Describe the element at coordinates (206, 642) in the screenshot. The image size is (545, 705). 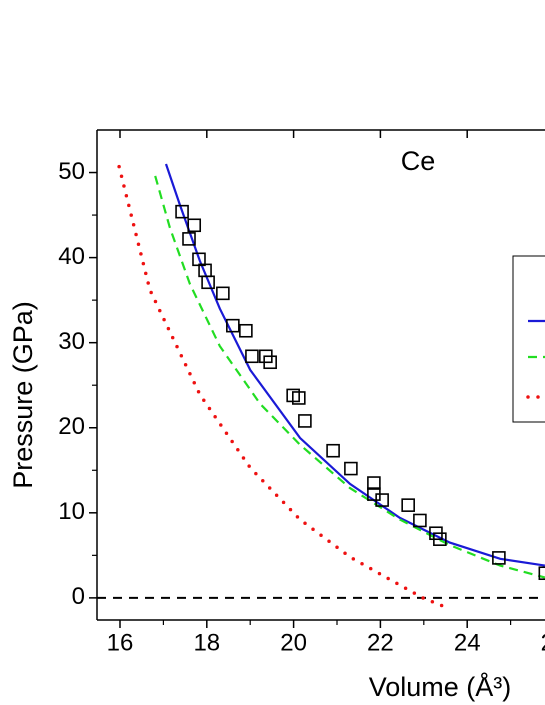
I see `x-tick-label: 18` at that location.